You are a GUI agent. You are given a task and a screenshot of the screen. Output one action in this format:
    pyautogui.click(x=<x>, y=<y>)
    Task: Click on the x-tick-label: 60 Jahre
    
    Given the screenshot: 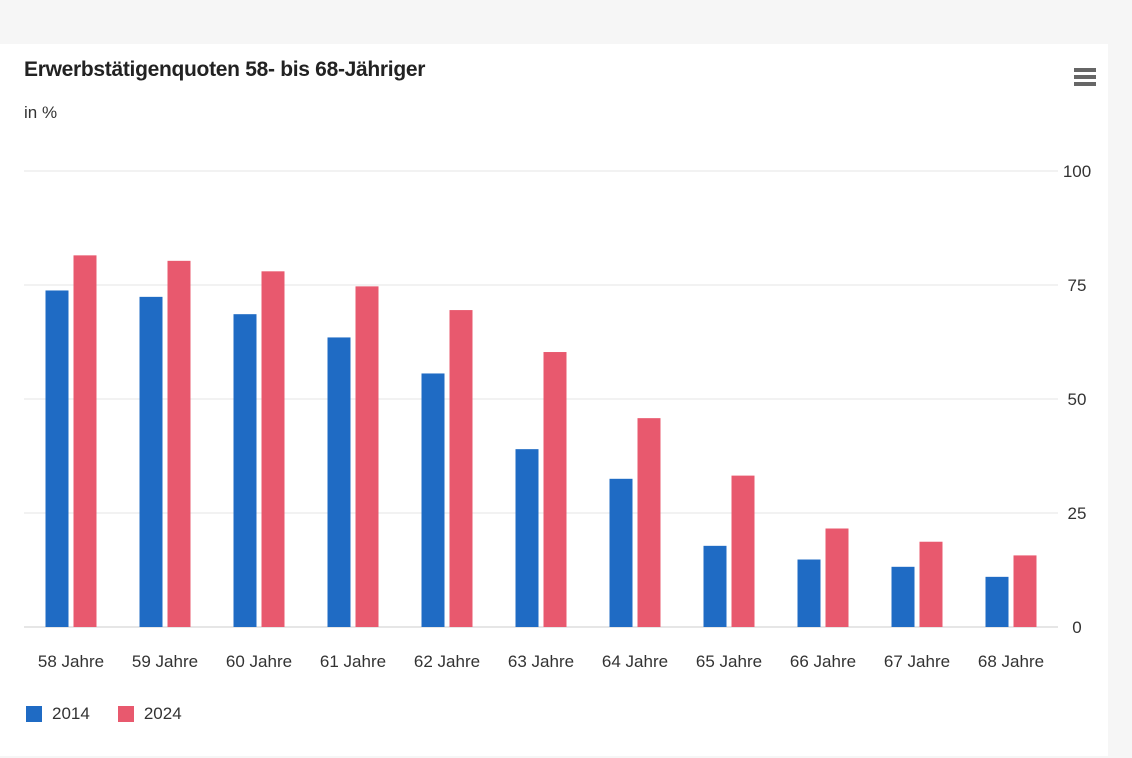 What is the action you would take?
    pyautogui.click(x=259, y=661)
    